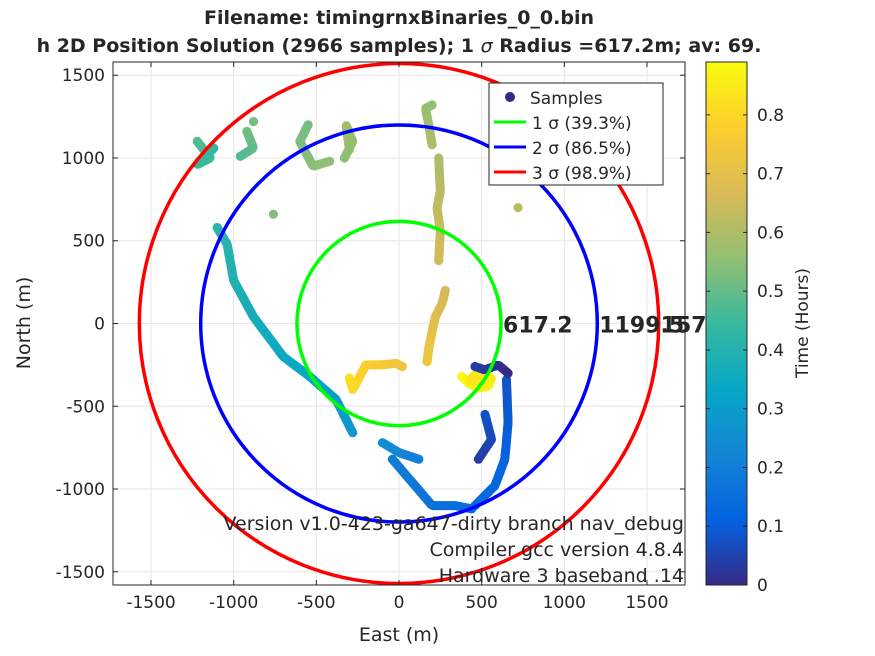 This screenshot has height=656, width=875. Describe the element at coordinates (803, 323) in the screenshot. I see `colorbar-label: Time (Hours)` at that location.